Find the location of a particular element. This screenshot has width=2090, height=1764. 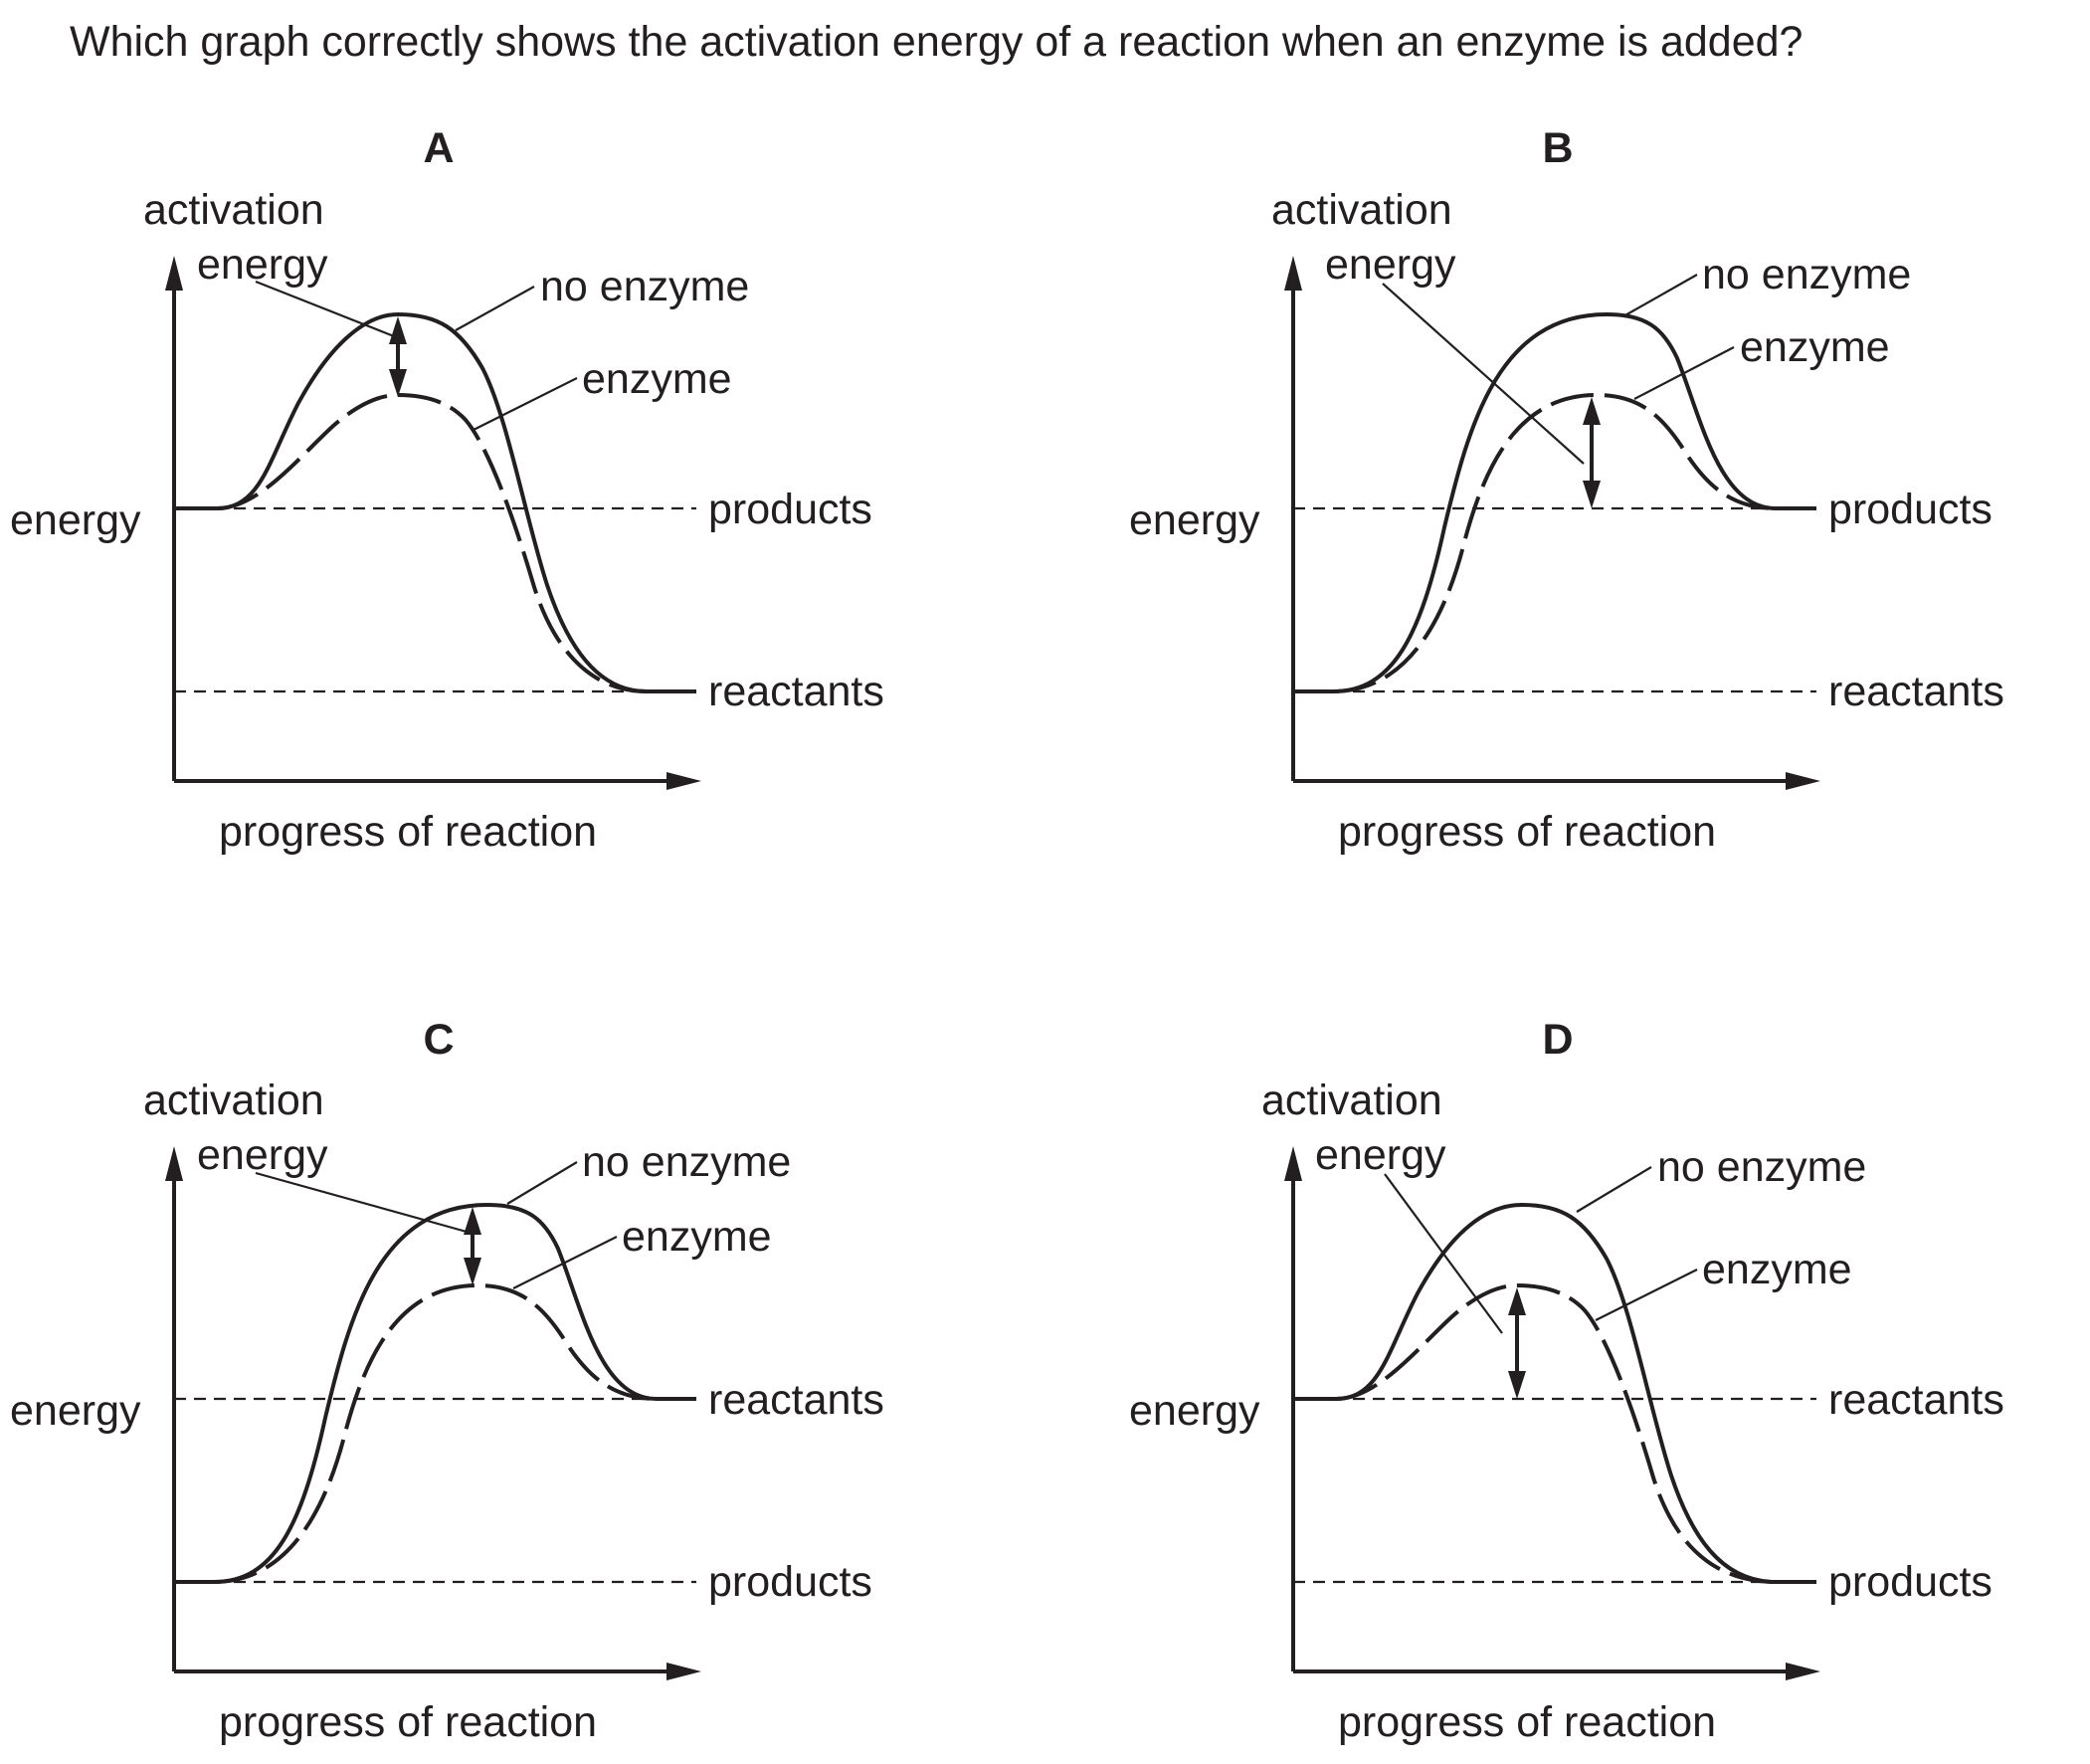

panel-letter: D is located at coordinates (1558, 1040).